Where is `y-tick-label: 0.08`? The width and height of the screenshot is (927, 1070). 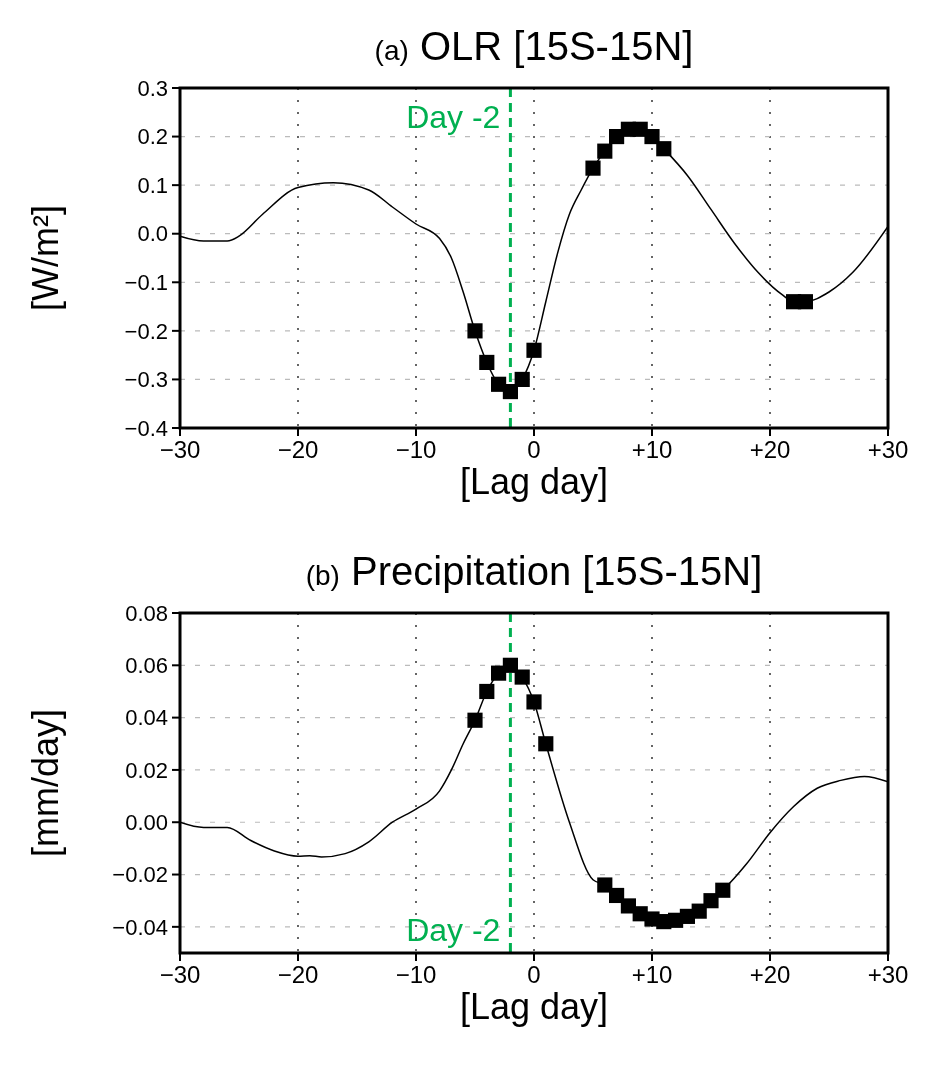 y-tick-label: 0.08 is located at coordinates (146, 613).